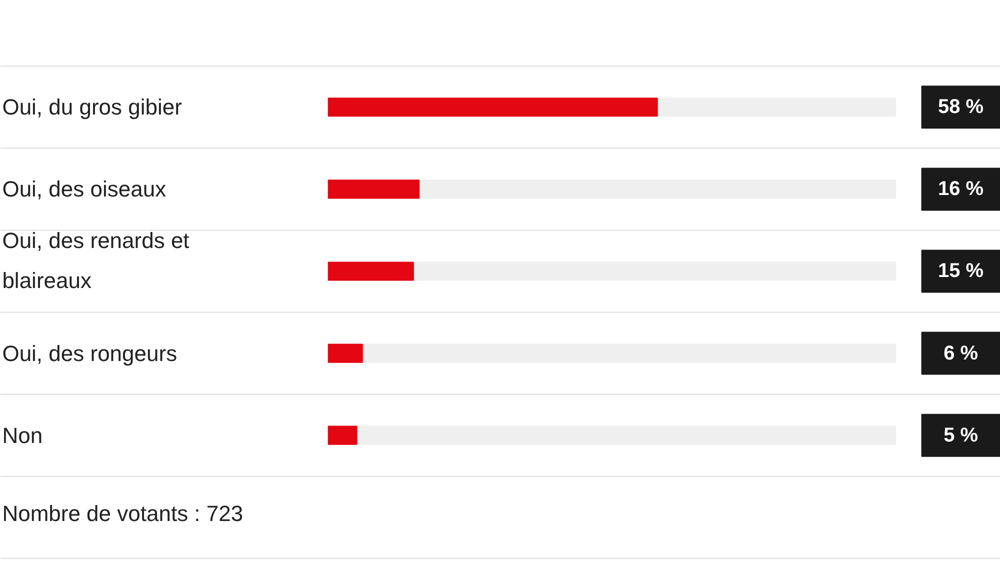 The image size is (1000, 562). Describe the element at coordinates (961, 271) in the screenshot. I see `data-label: 15 %` at that location.